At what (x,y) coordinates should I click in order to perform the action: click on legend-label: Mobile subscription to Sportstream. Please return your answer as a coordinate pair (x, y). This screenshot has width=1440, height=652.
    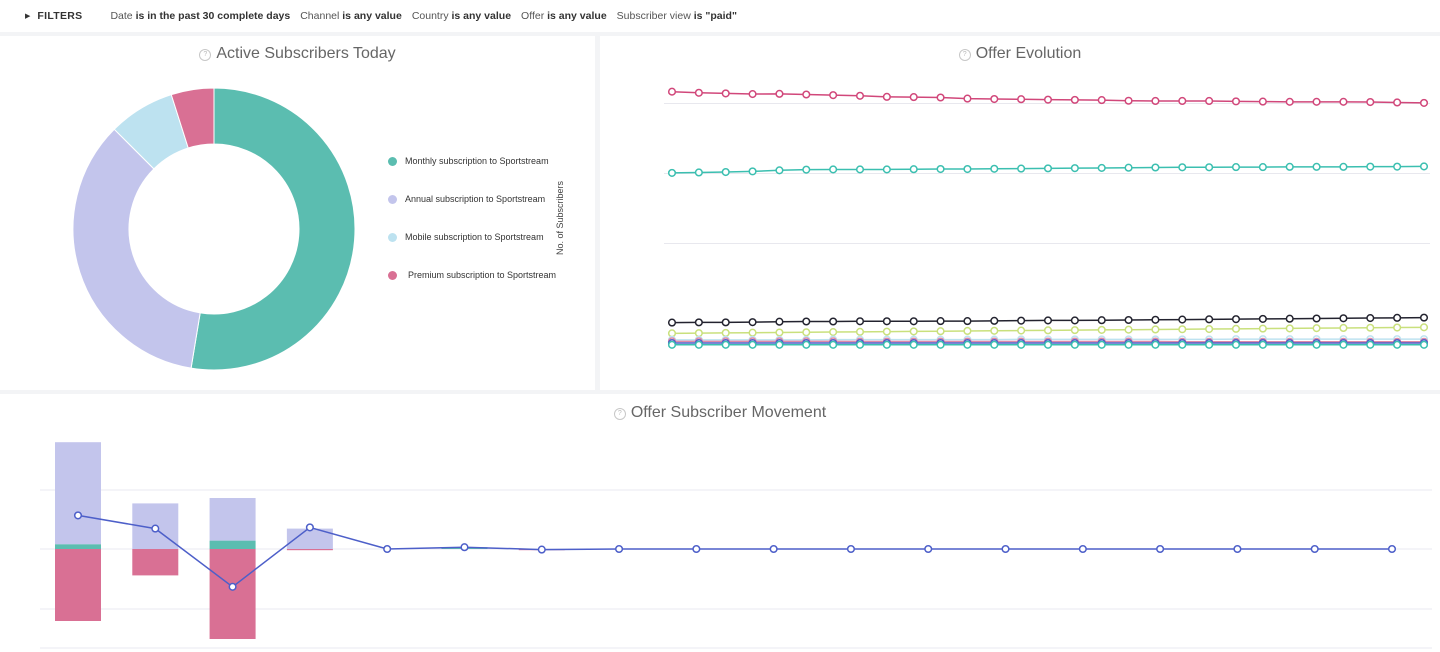
    Looking at the image, I should click on (474, 237).